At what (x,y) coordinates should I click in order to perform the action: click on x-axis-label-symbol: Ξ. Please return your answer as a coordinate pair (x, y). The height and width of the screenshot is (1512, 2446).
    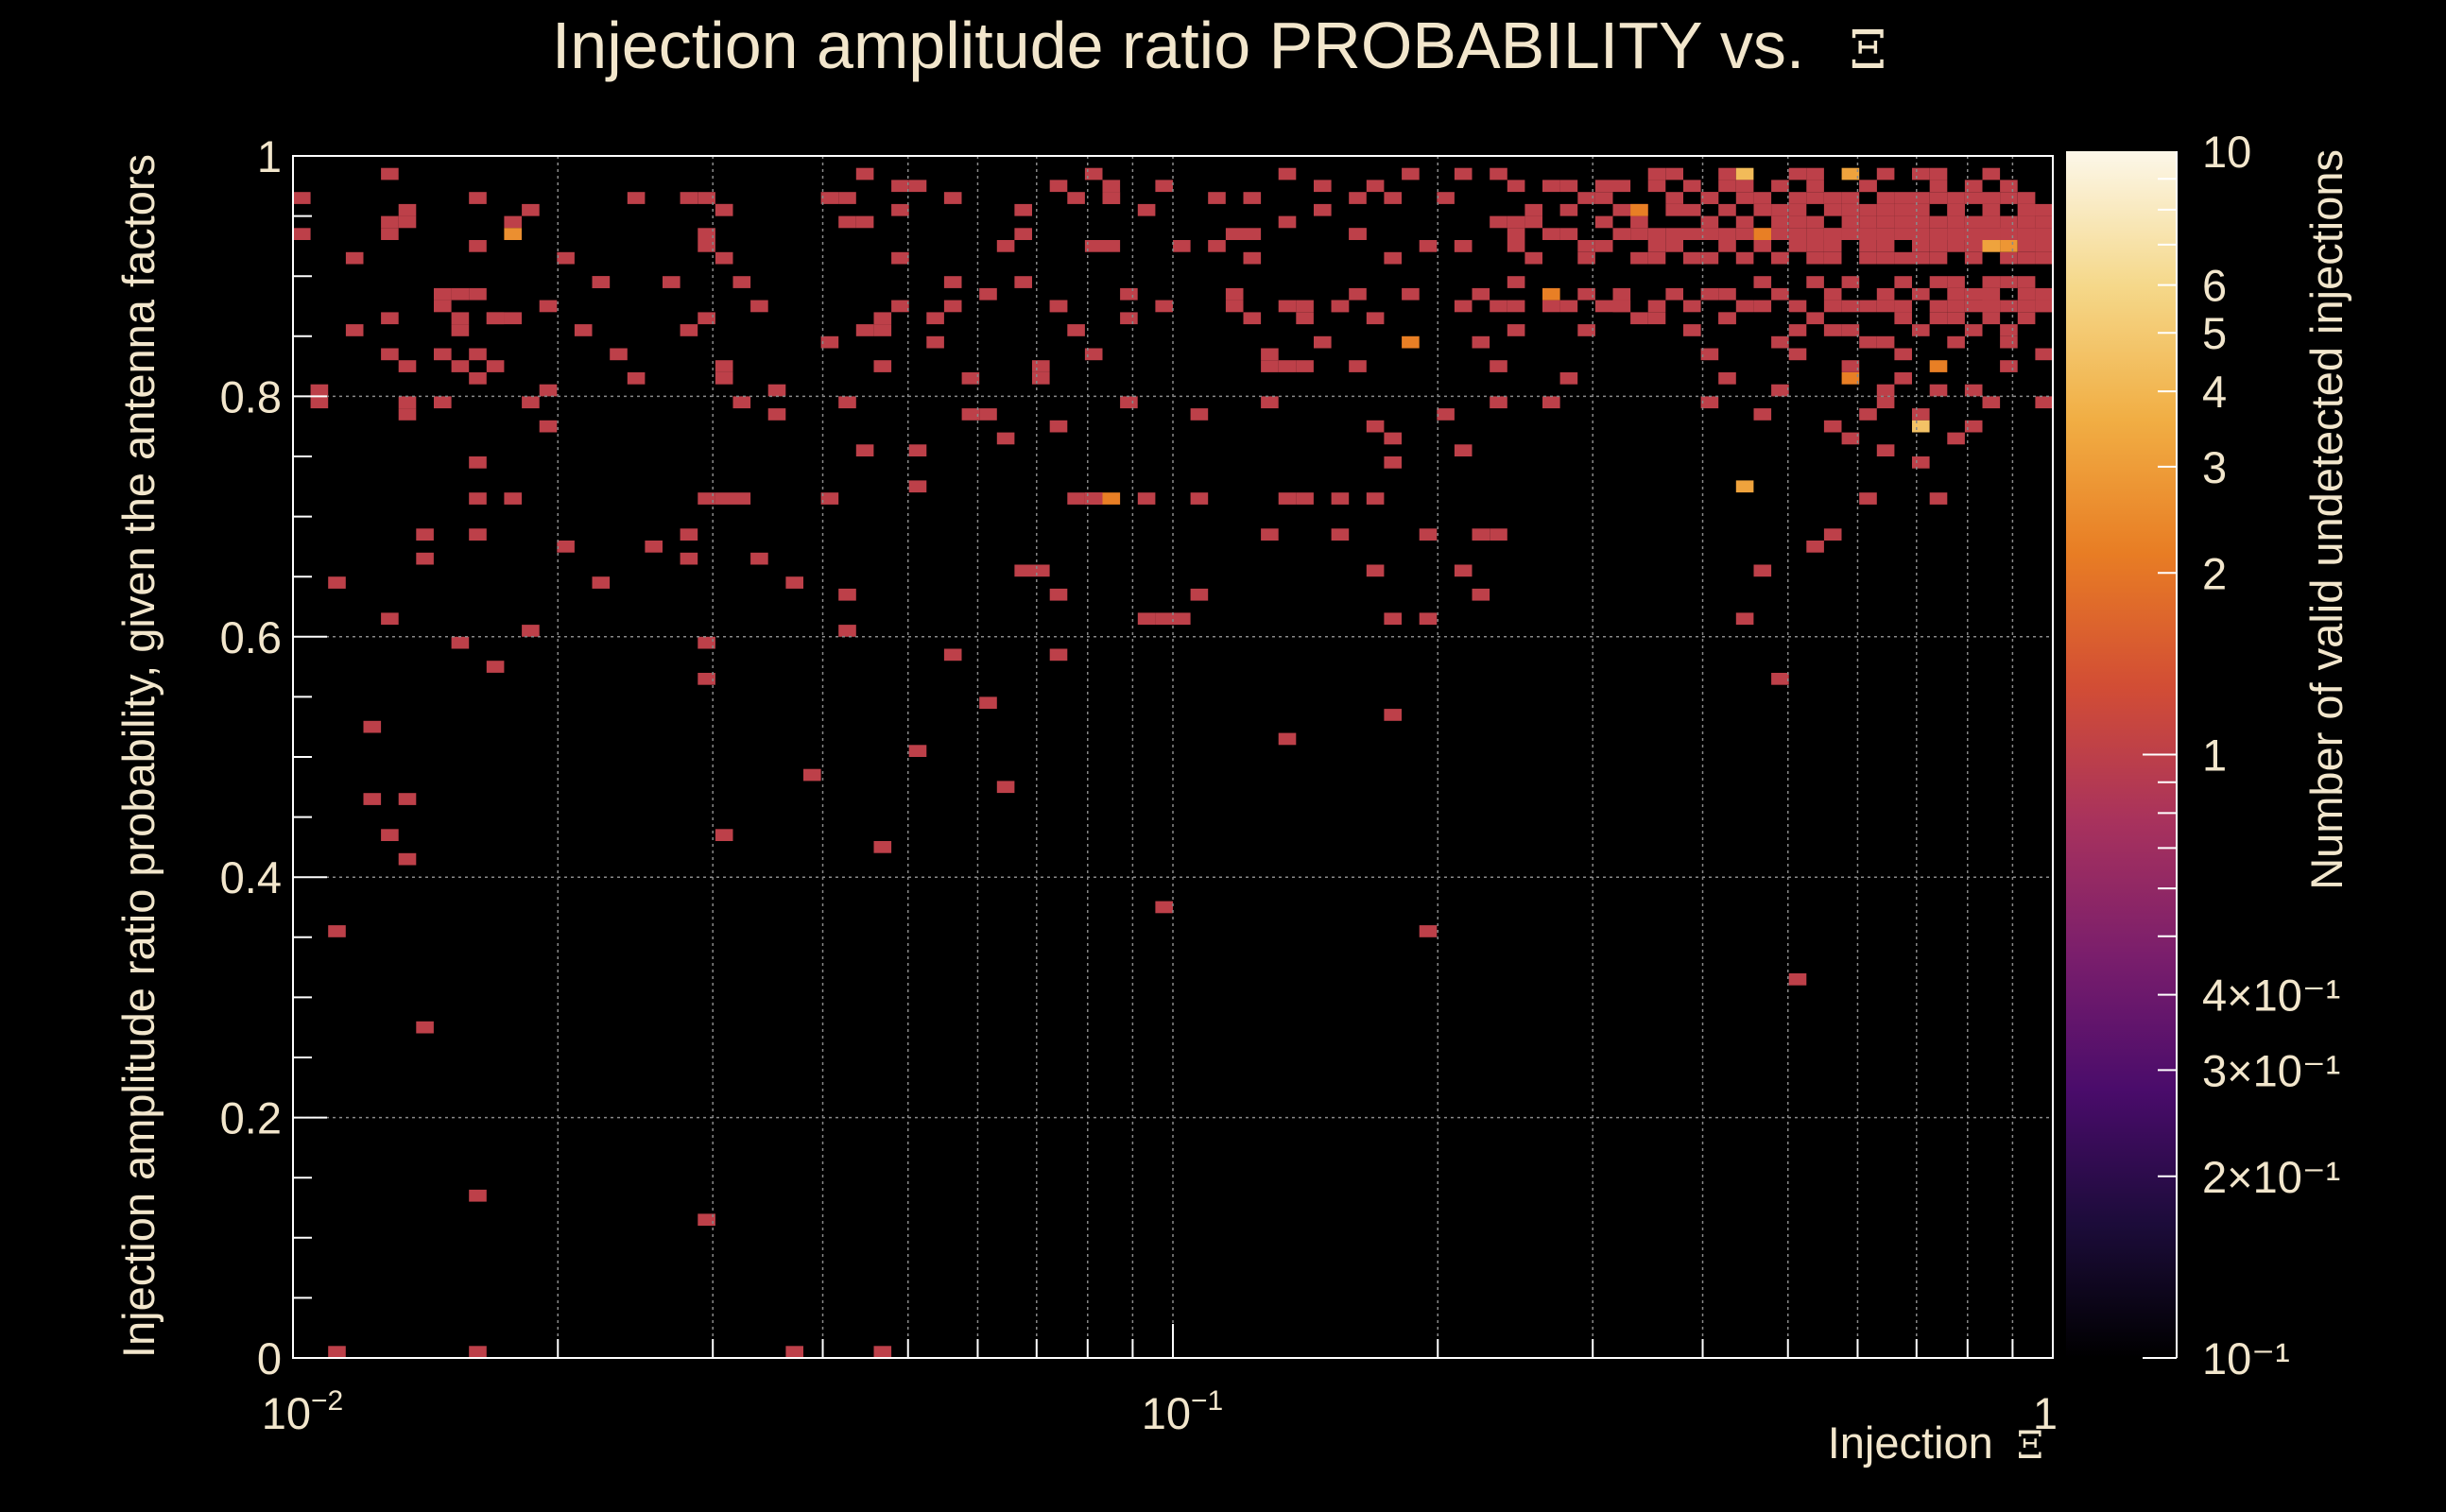
    Looking at the image, I should click on (2030, 1446).